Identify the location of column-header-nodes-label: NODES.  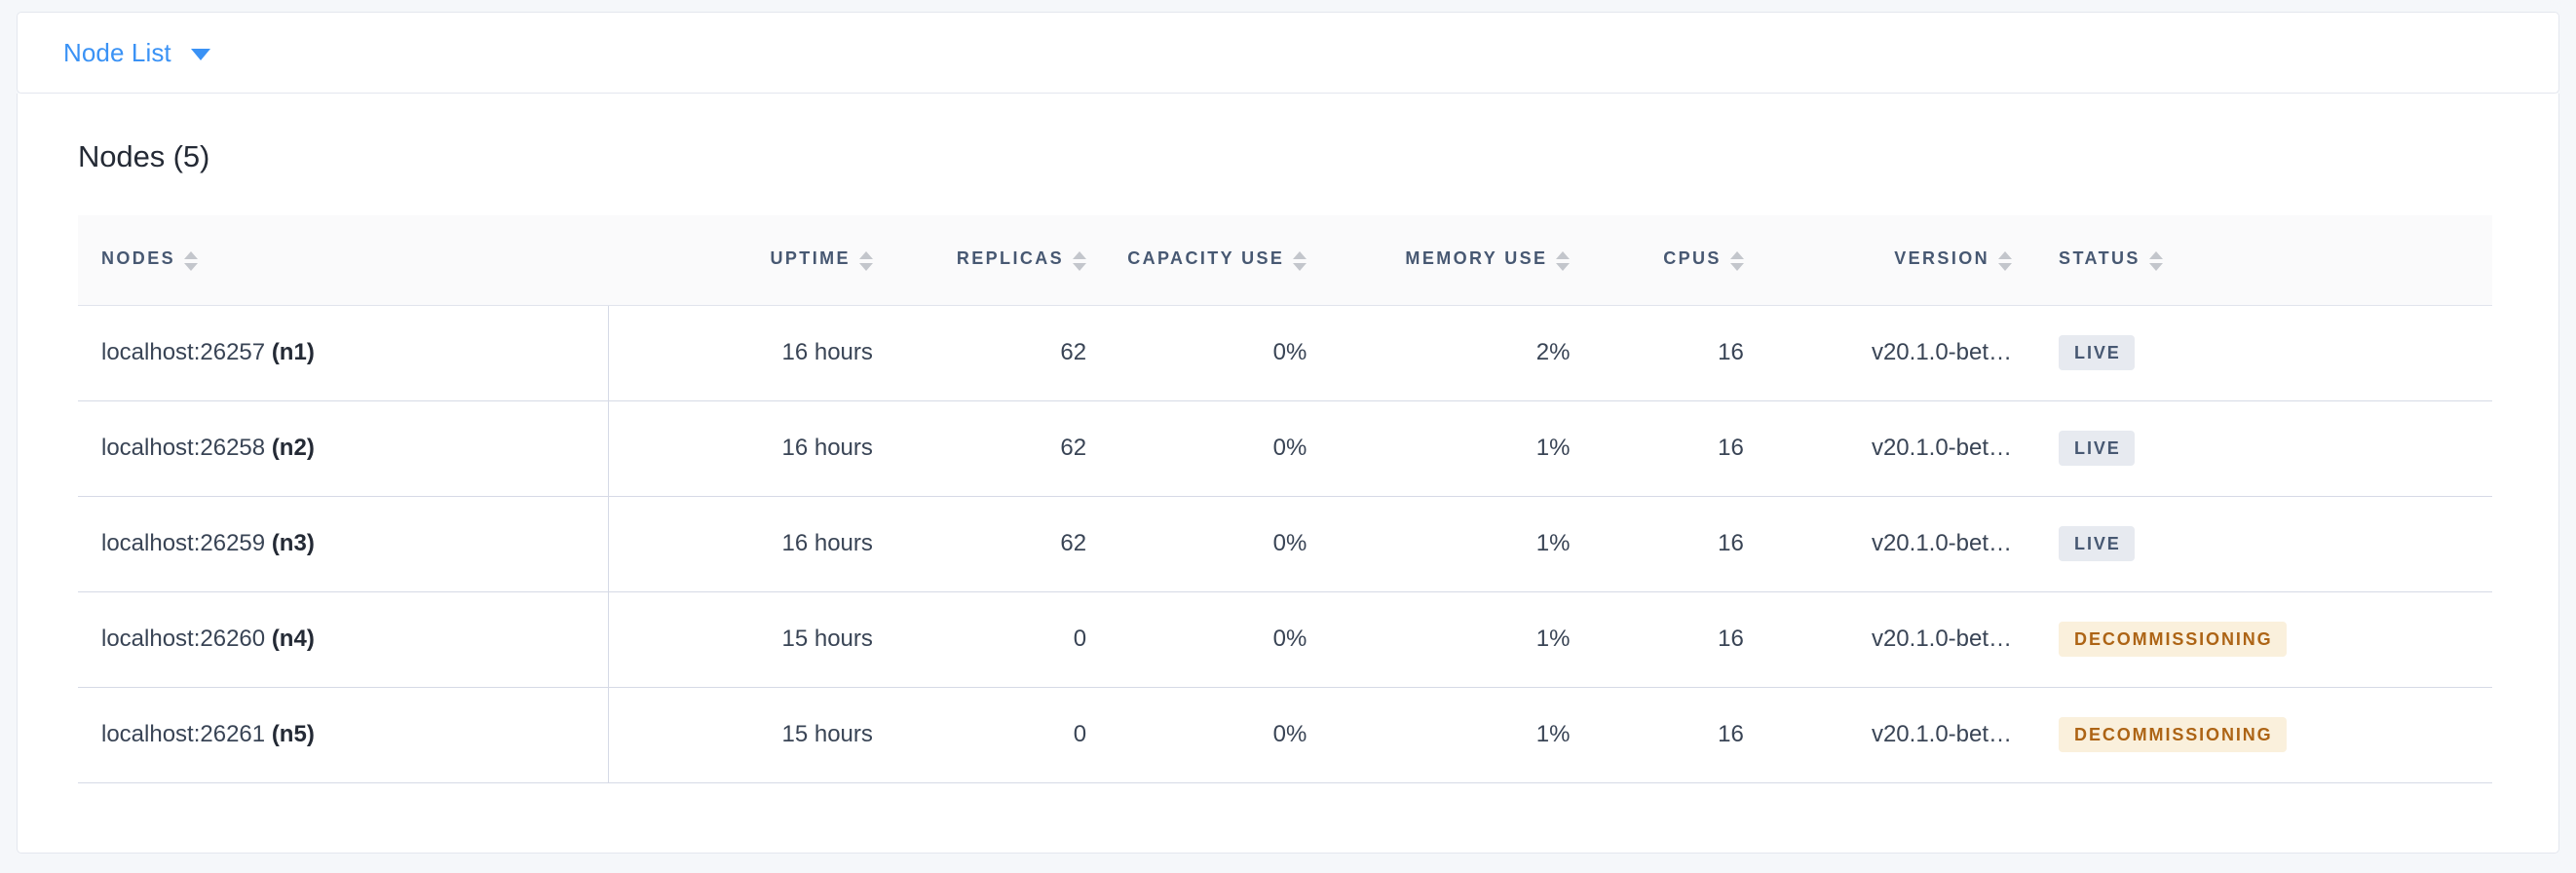
(138, 258).